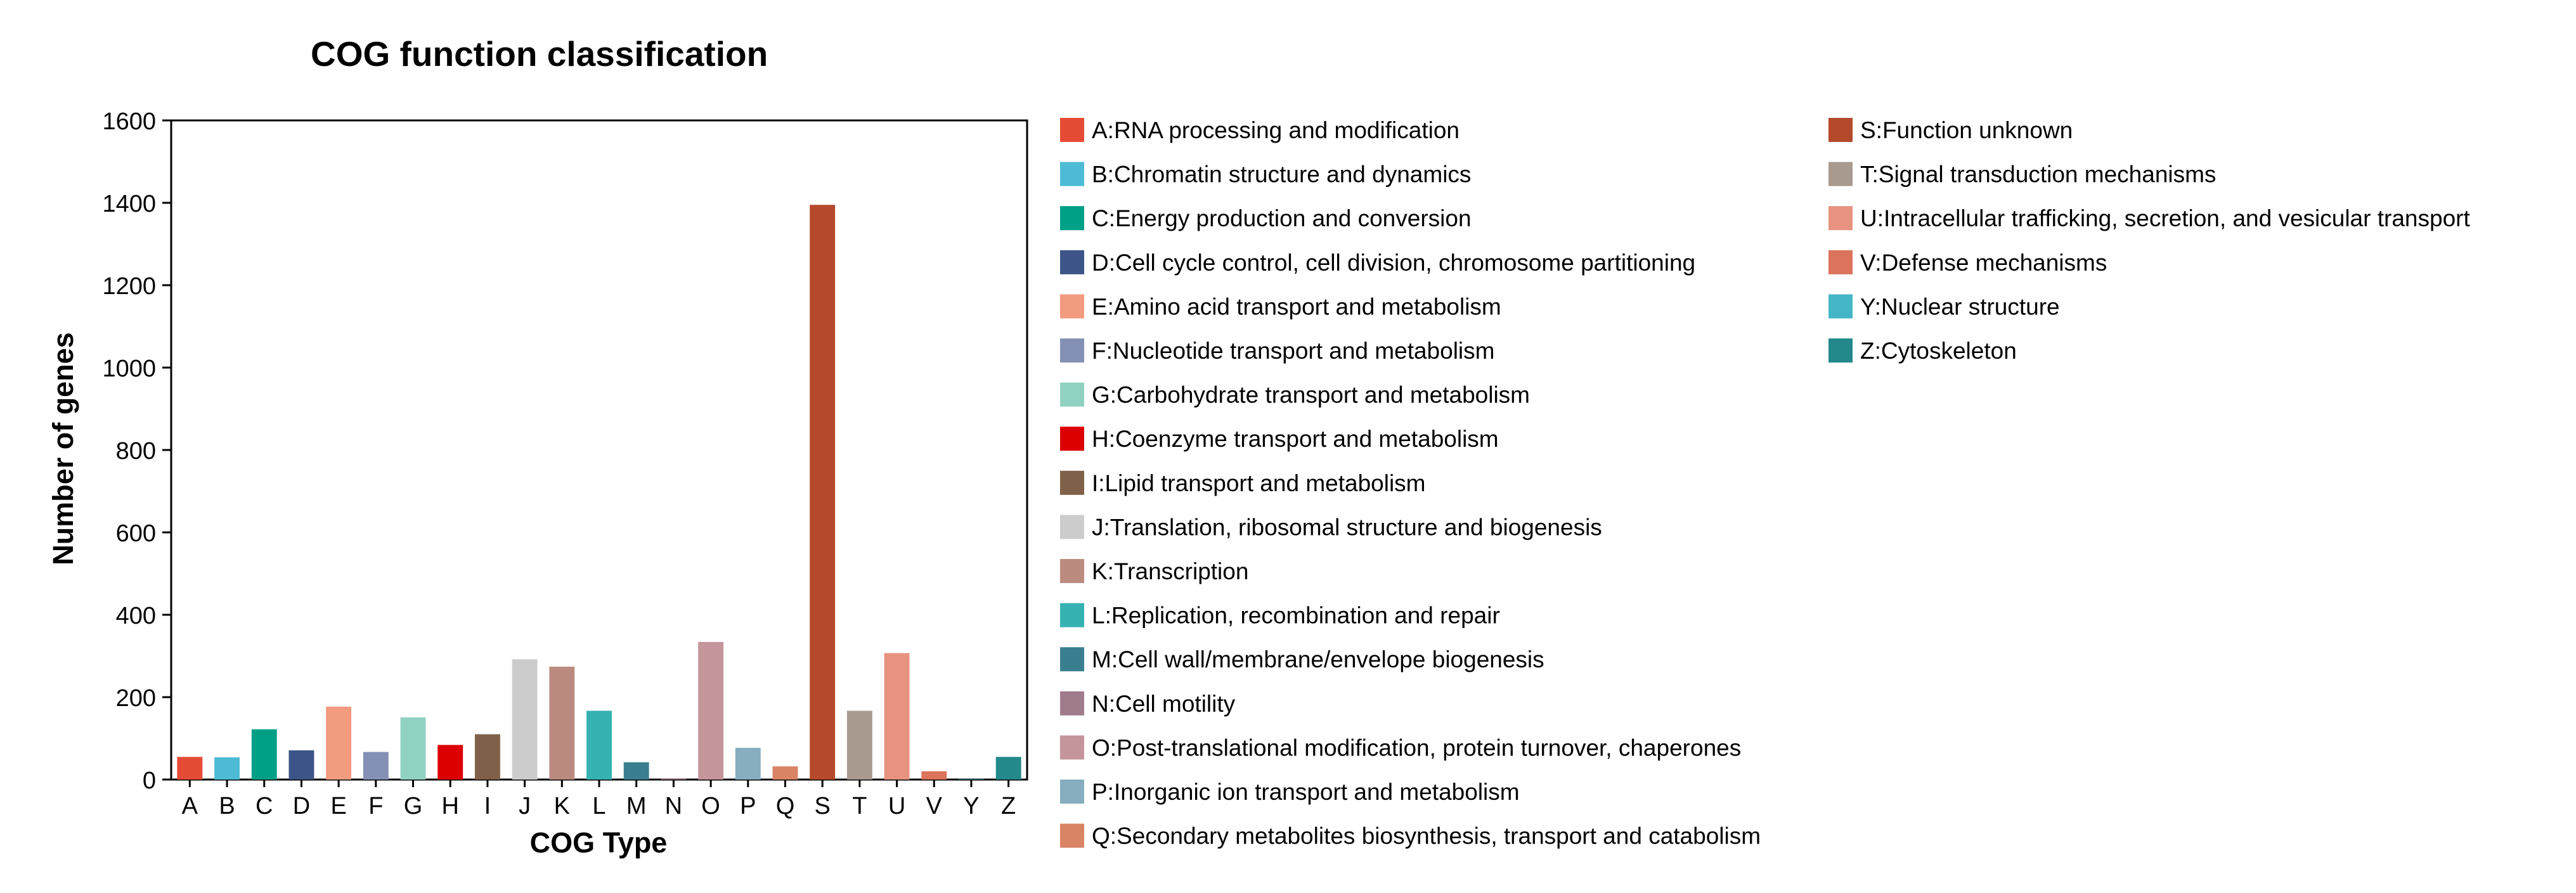 The width and height of the screenshot is (2576, 893). What do you see at coordinates (129, 286) in the screenshot?
I see `y-tick-label: 1200` at bounding box center [129, 286].